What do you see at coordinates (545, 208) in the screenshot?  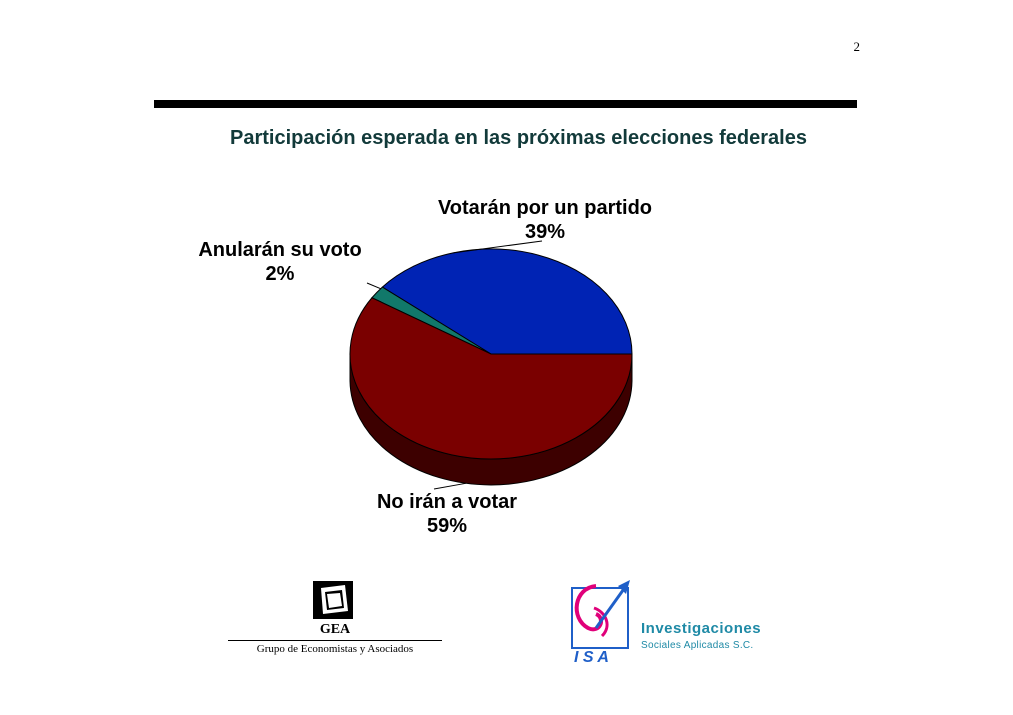 I see `label-votaran-name: Votarán por un partido` at bounding box center [545, 208].